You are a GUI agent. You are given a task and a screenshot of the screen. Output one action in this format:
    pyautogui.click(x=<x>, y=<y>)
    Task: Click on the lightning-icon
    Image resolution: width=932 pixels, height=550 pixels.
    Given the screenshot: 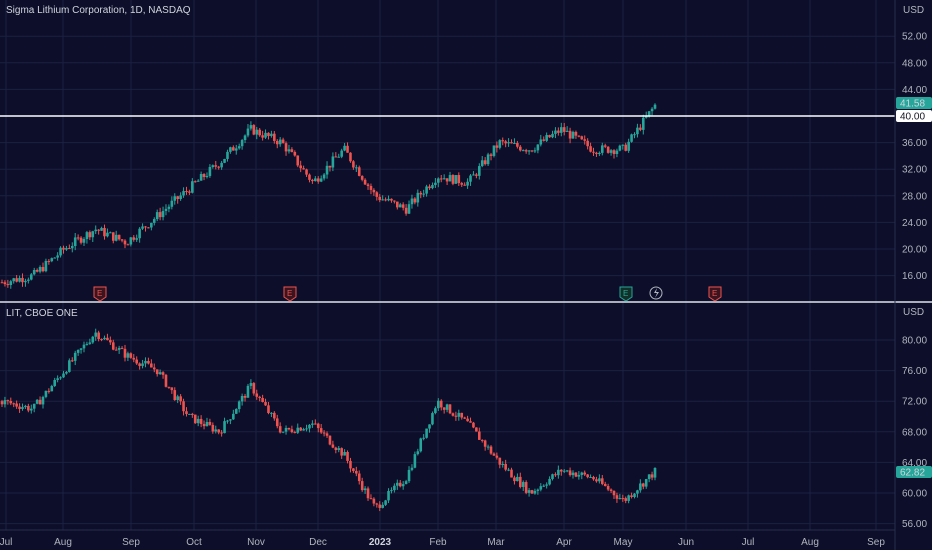 What is the action you would take?
    pyautogui.click(x=656, y=293)
    